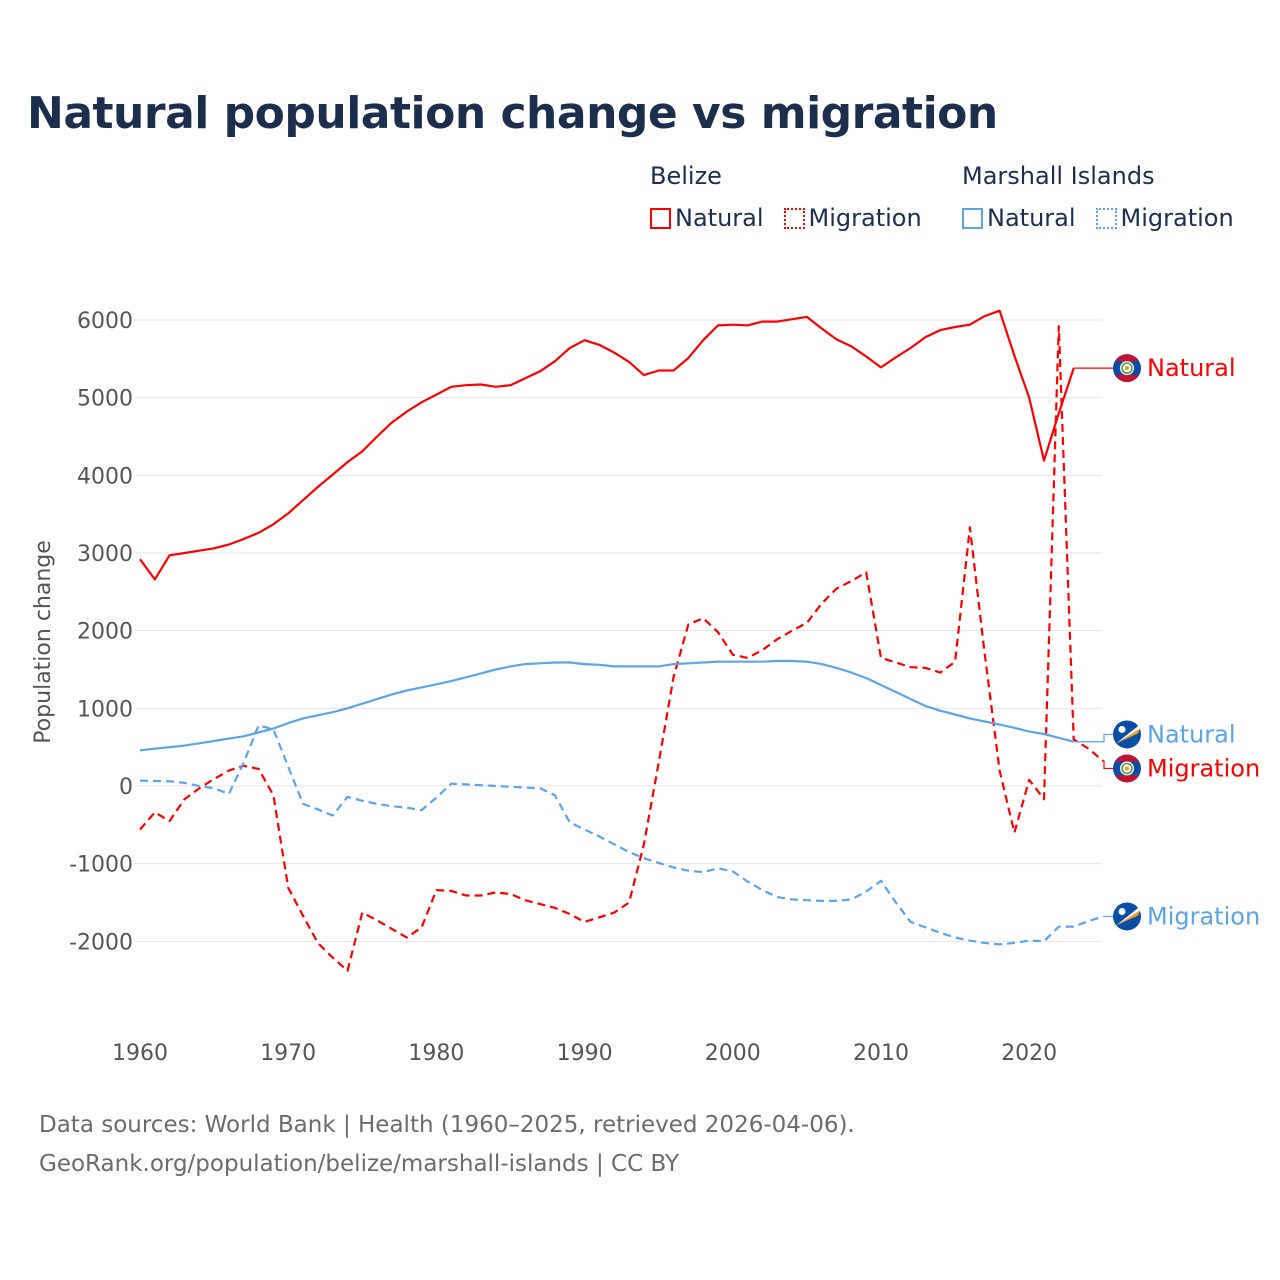  Describe the element at coordinates (101, 865) in the screenshot. I see `y-tick-label: -1000` at that location.